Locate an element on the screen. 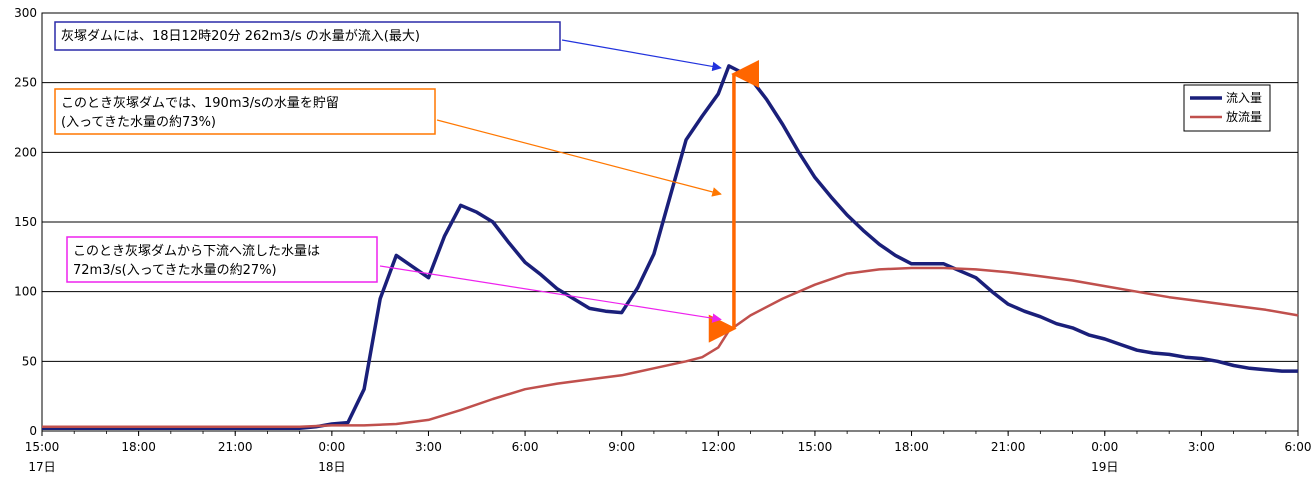  annotation-storage: このとき灰塚ダムでは、190m3/sの水量を貯留 (入ってきた水量の約73%) is located at coordinates (388, 142).